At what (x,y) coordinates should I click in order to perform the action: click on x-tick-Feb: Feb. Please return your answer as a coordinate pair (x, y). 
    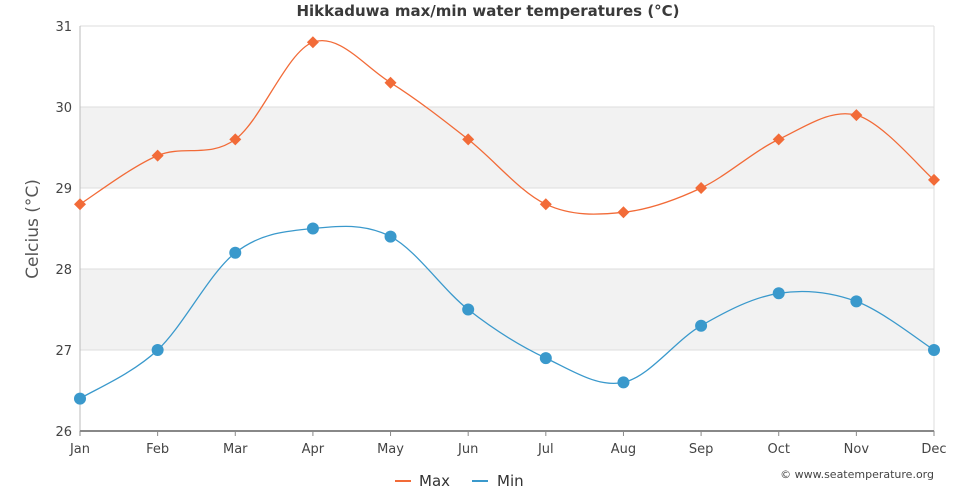
    Looking at the image, I should click on (157, 449).